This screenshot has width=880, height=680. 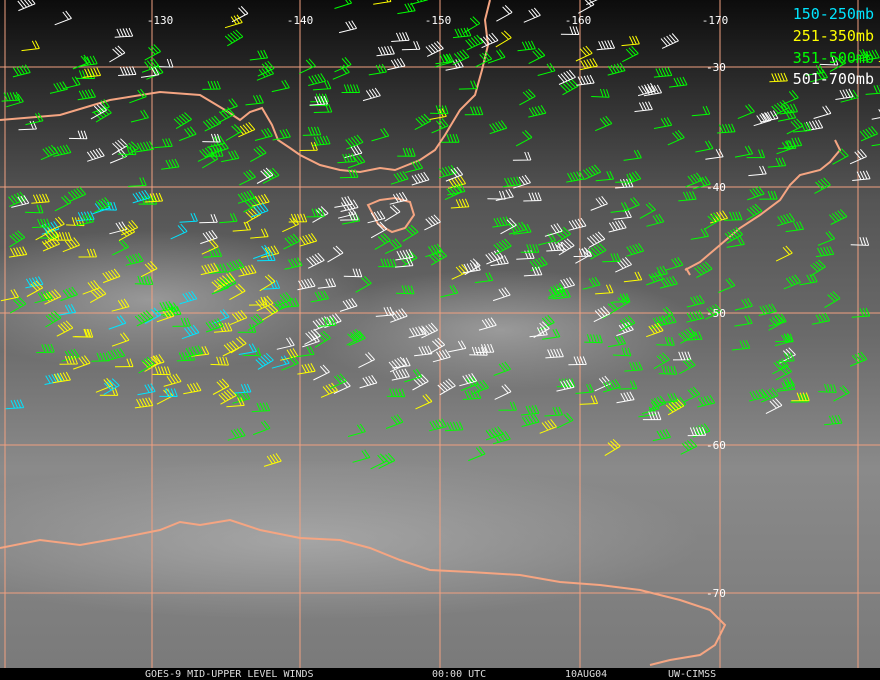 I want to click on longitude-label: -130, so click(x=160, y=20).